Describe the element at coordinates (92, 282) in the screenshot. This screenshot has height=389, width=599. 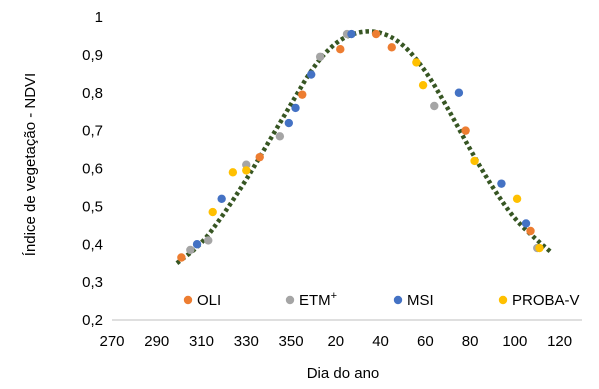
I see `y-tick-label: 0,3` at that location.